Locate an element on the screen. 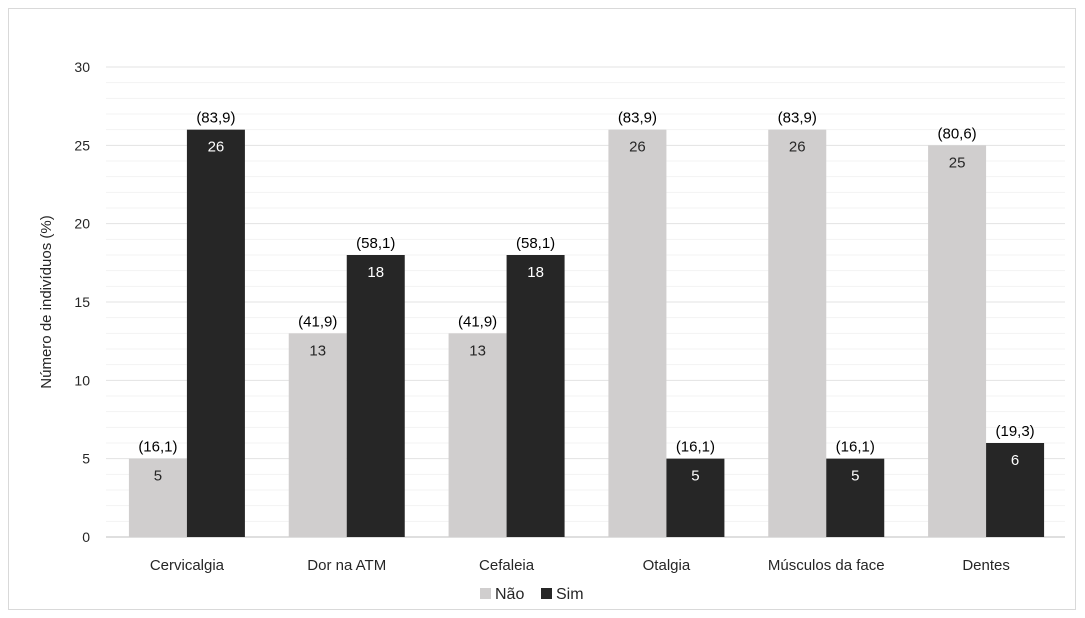 The width and height of the screenshot is (1085, 618). y-axis-label: Número de indivíduos (%) is located at coordinates (46, 301).